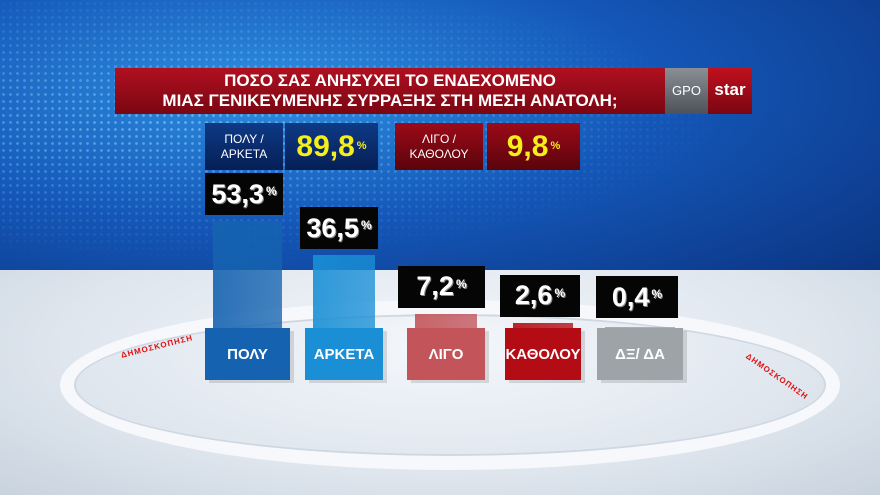  Describe the element at coordinates (533, 295) in the screenshot. I see `data-label-value: 2,6` at that location.